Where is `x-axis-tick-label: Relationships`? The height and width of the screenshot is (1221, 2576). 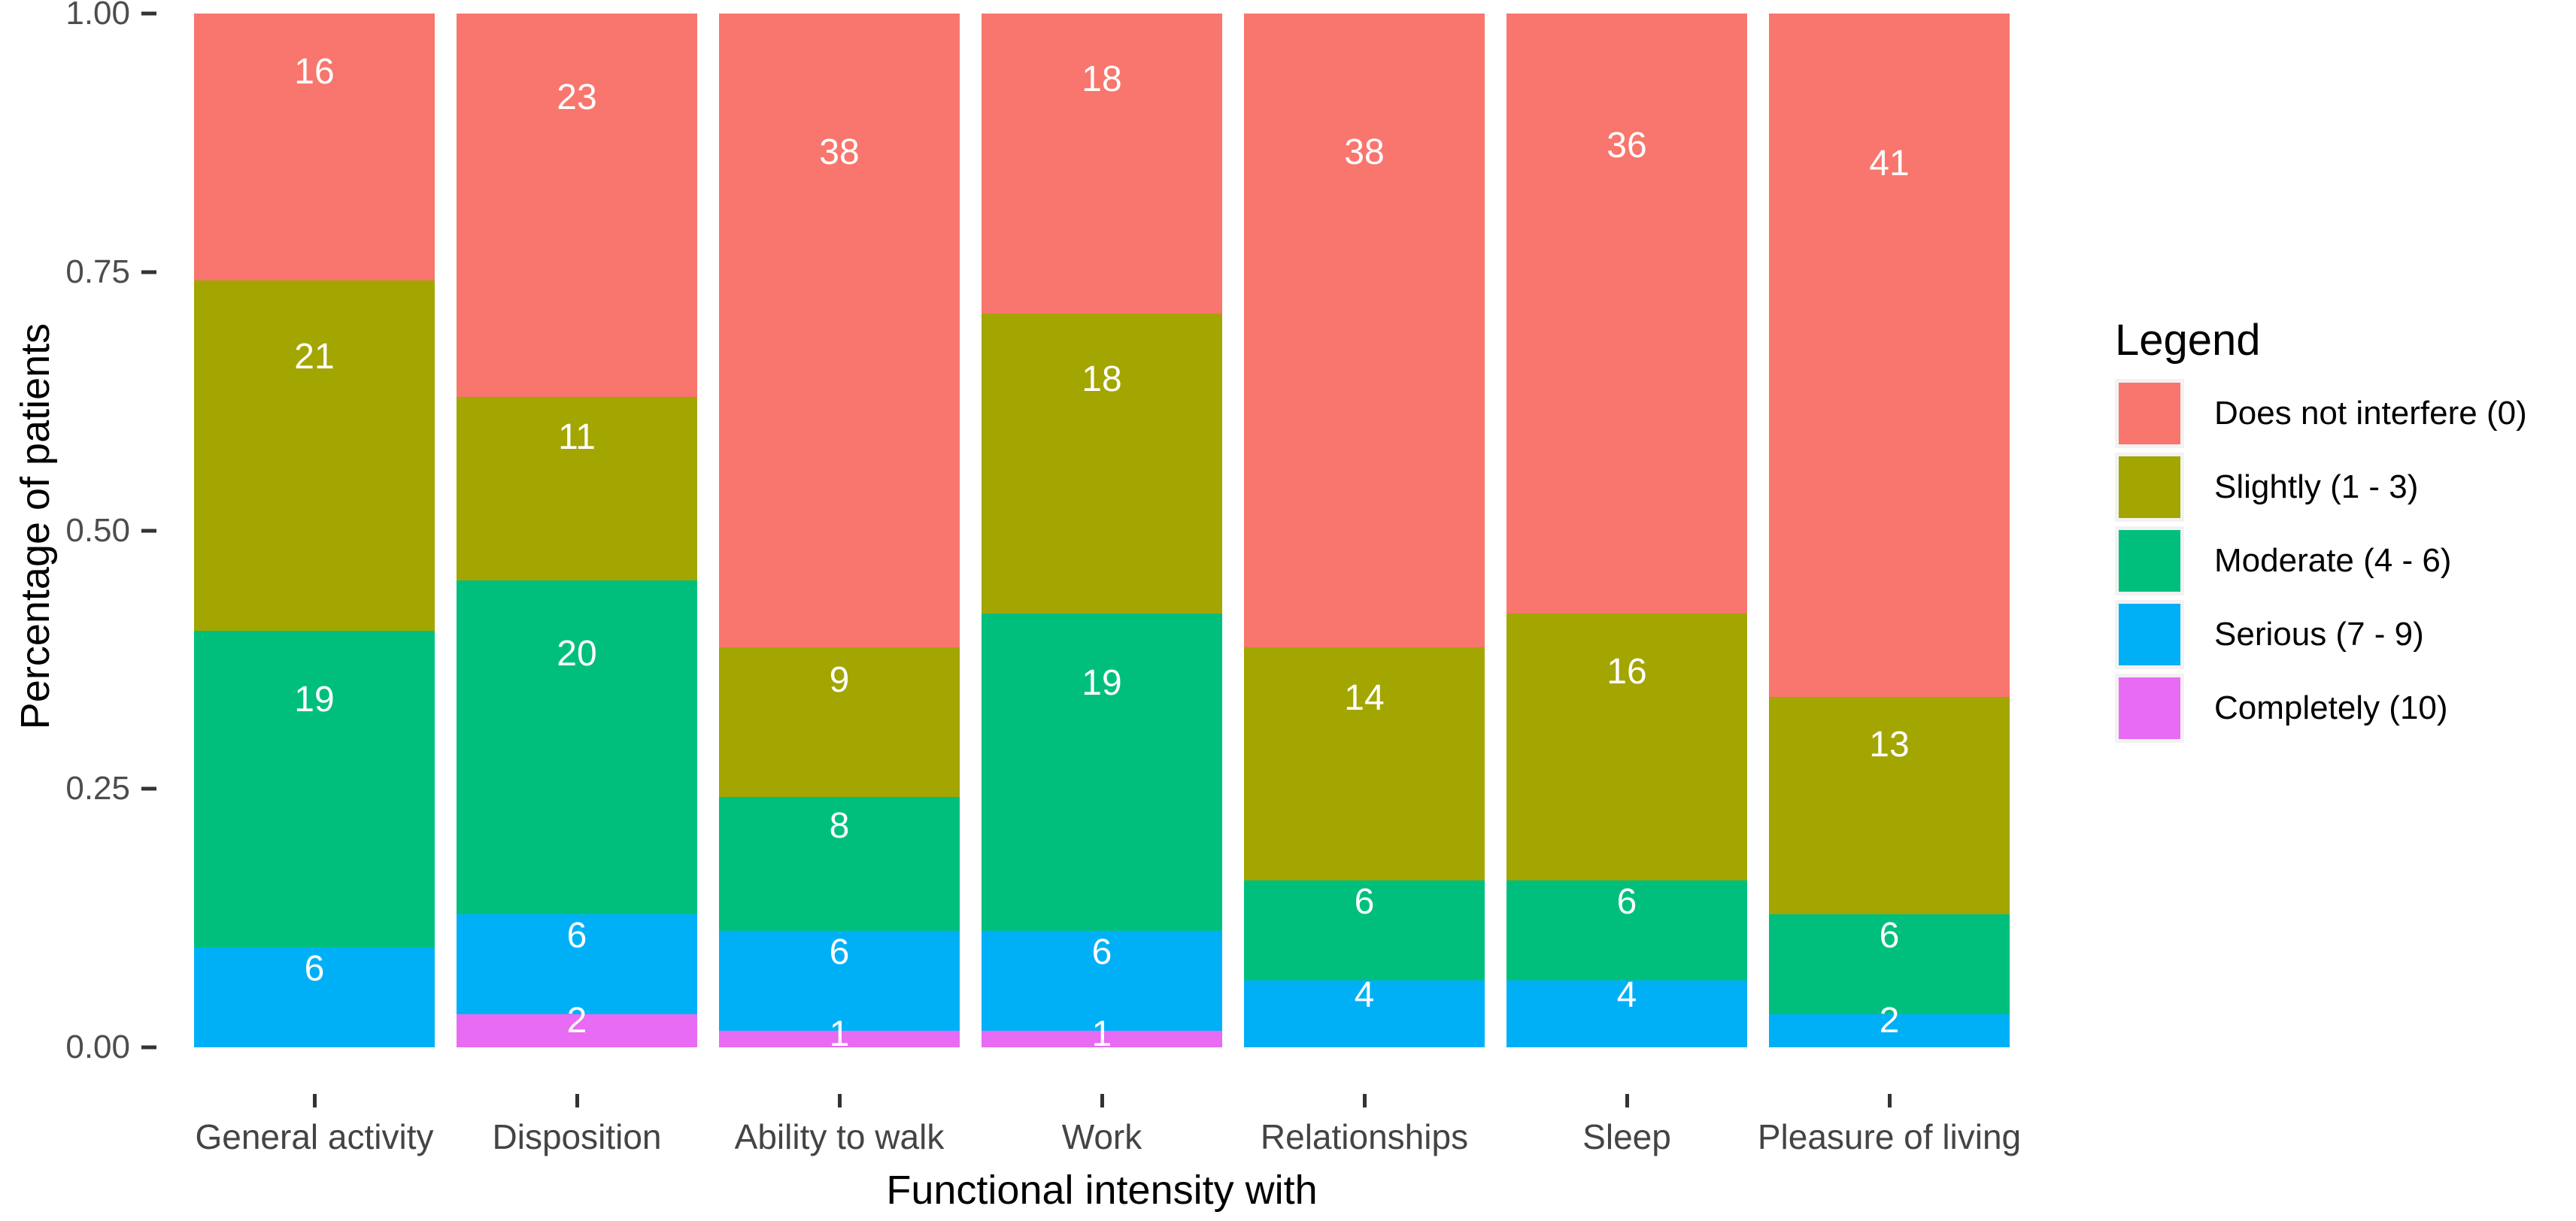 x-axis-tick-label: Relationships is located at coordinates (1364, 1136).